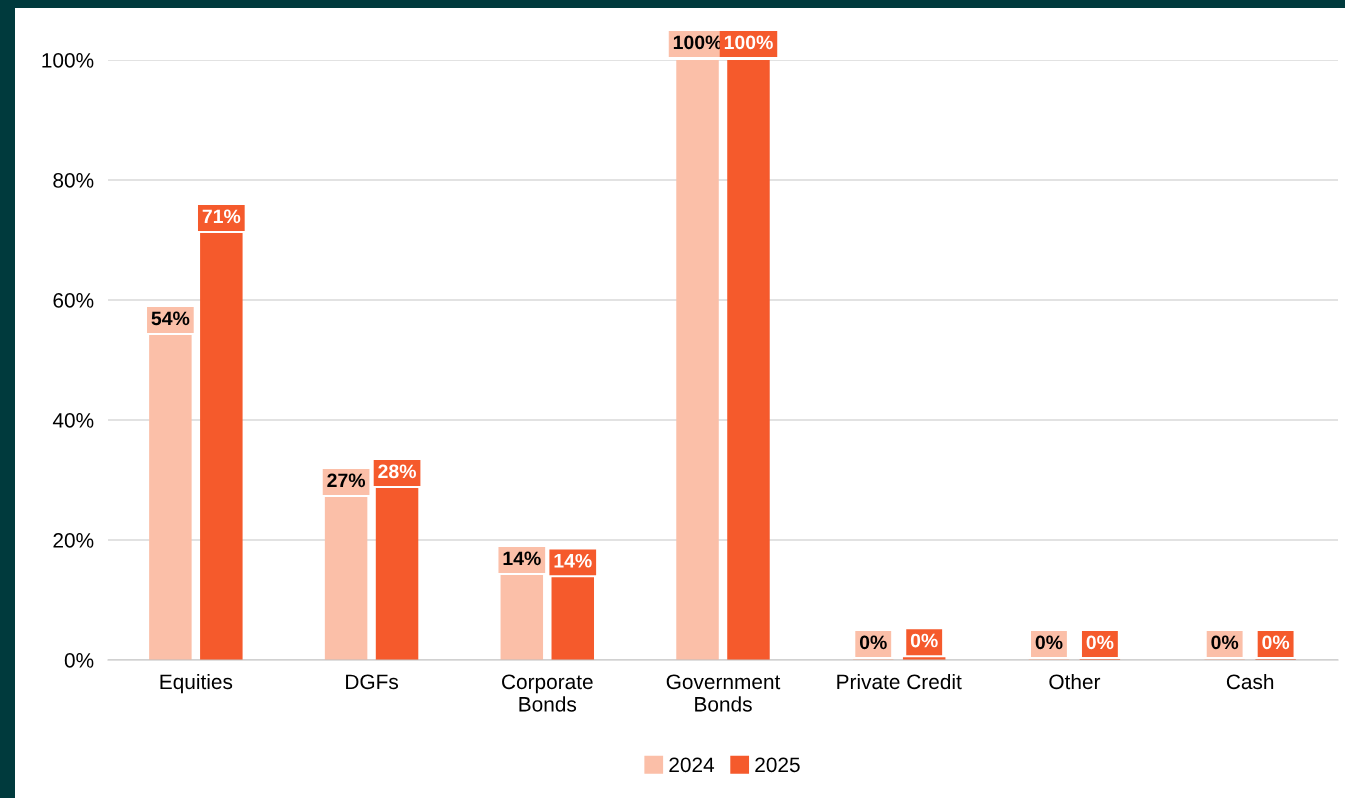 This screenshot has height=798, width=1345. I want to click on y-tick-label: 60%, so click(73, 300).